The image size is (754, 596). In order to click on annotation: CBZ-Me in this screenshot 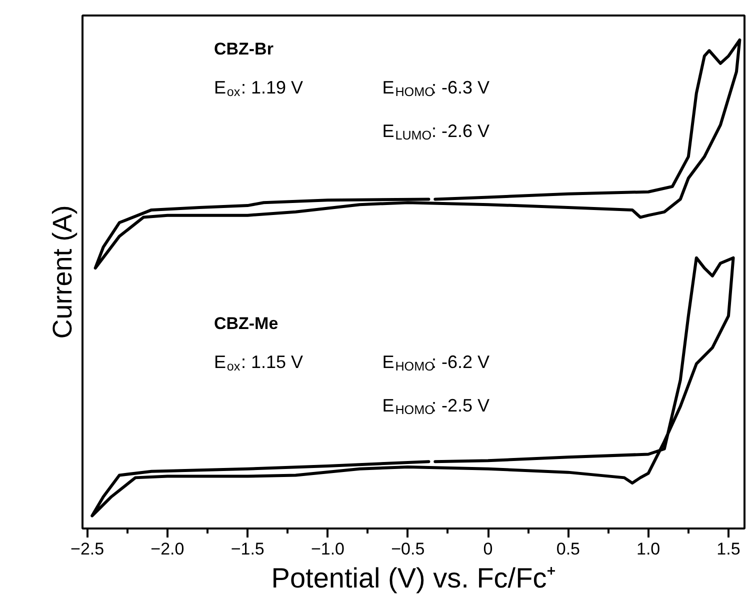, I will do `click(246, 323)`.